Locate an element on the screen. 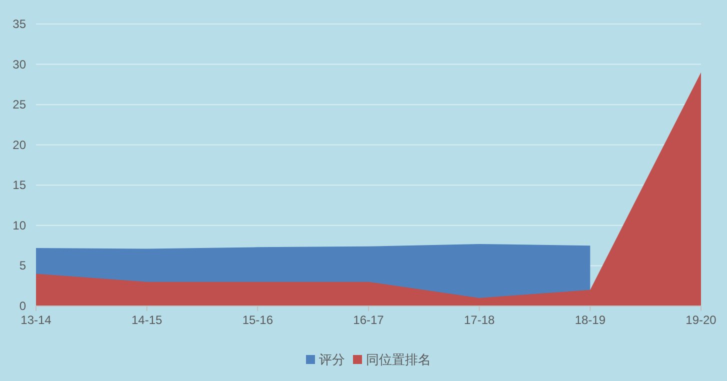 The image size is (727, 381). y-tick-label: 20 is located at coordinates (19, 145).